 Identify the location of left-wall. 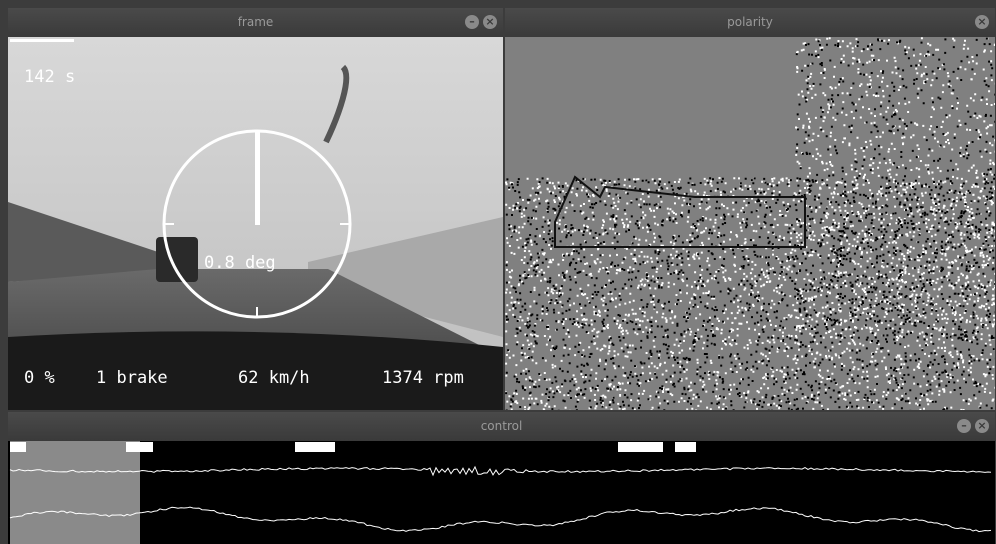
(83, 242).